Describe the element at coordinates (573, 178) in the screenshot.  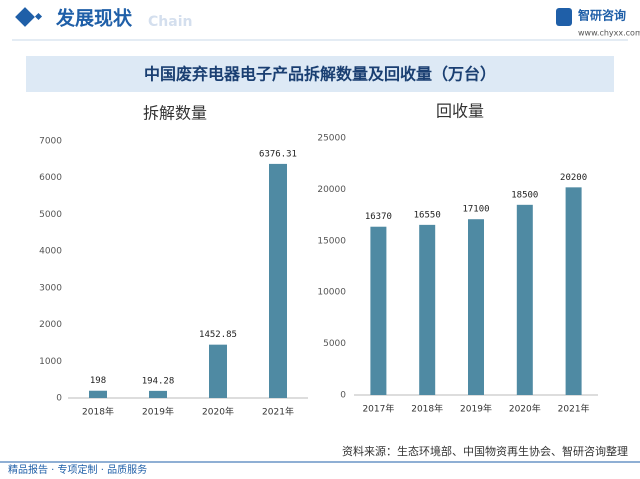
I see `data-label: 20200` at that location.